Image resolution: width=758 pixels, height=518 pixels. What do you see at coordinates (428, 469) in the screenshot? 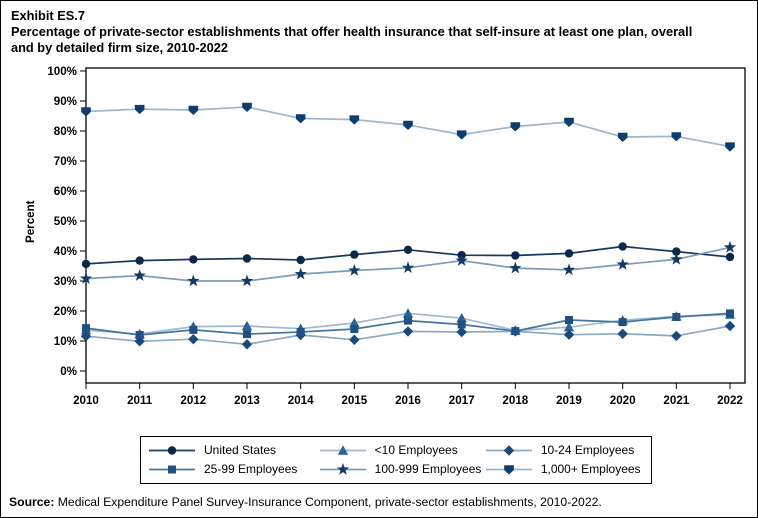
I see `legend-label-100-999-employees: 100-999 Employees` at bounding box center [428, 469].